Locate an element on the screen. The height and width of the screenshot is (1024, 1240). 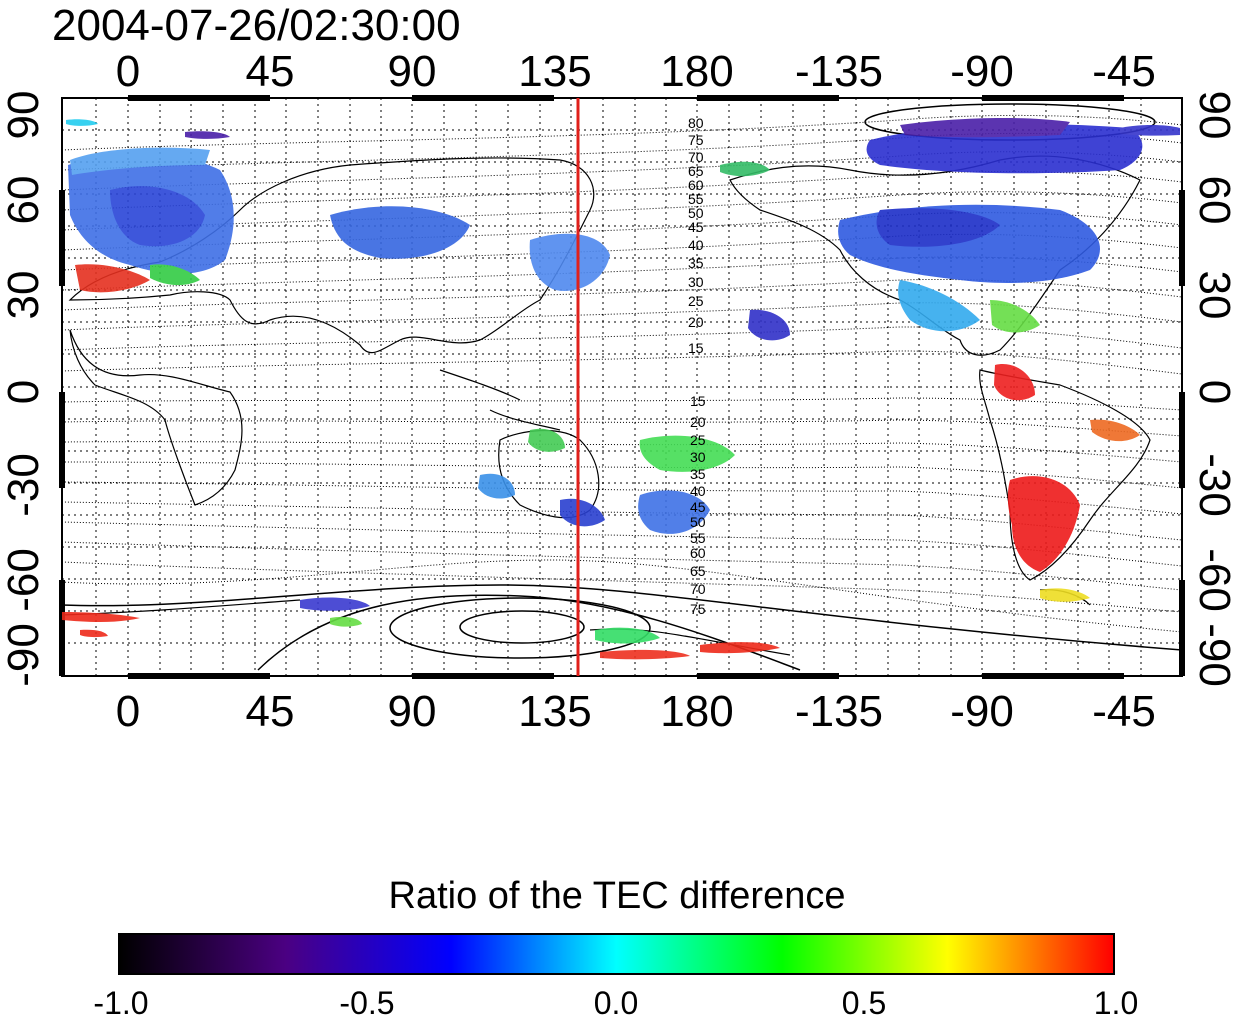
contour-labels-south: 15 20 25 30 35 40 45 50 55 60 65 70 75 is located at coordinates (698, 505).